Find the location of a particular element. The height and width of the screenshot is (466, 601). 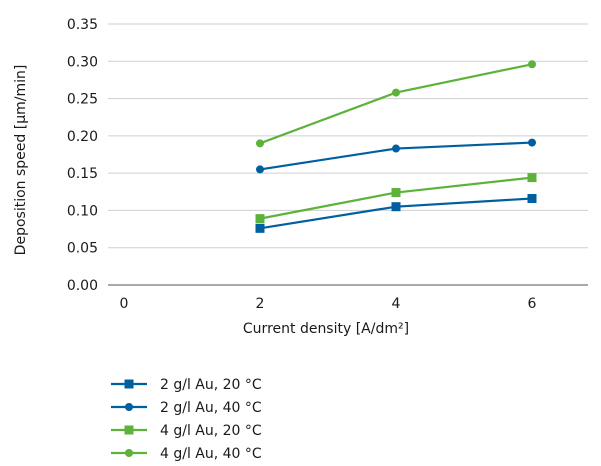

x-tick-label: 6 is located at coordinates (532, 304).